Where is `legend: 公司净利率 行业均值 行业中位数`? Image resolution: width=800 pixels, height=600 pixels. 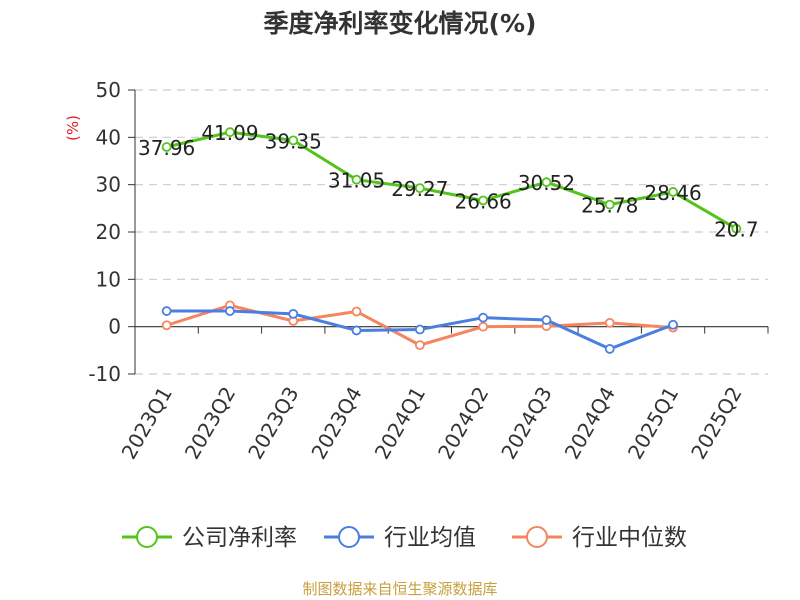 legend: 公司净利率 行业均值 行业中位数 is located at coordinates (404, 538).